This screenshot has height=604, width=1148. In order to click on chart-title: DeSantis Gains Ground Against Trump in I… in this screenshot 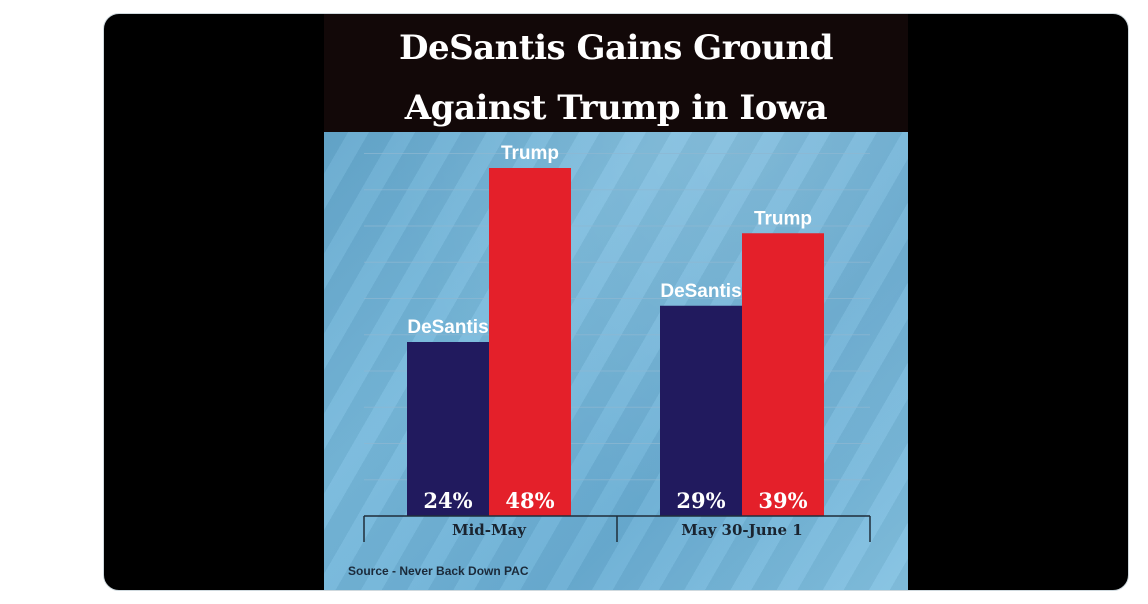, I will do `click(616, 78)`.